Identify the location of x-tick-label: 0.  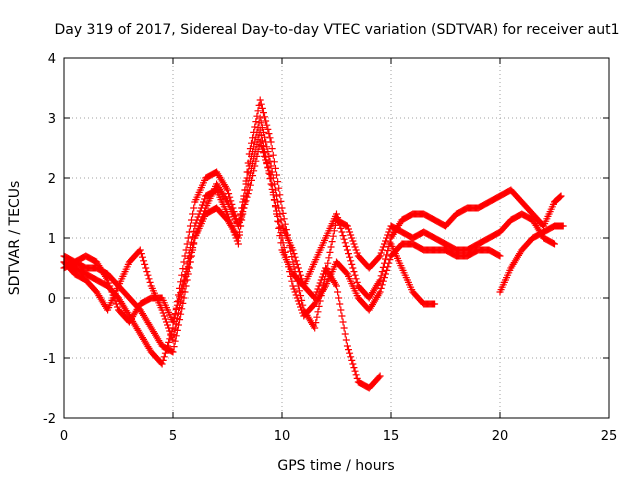
(64, 436).